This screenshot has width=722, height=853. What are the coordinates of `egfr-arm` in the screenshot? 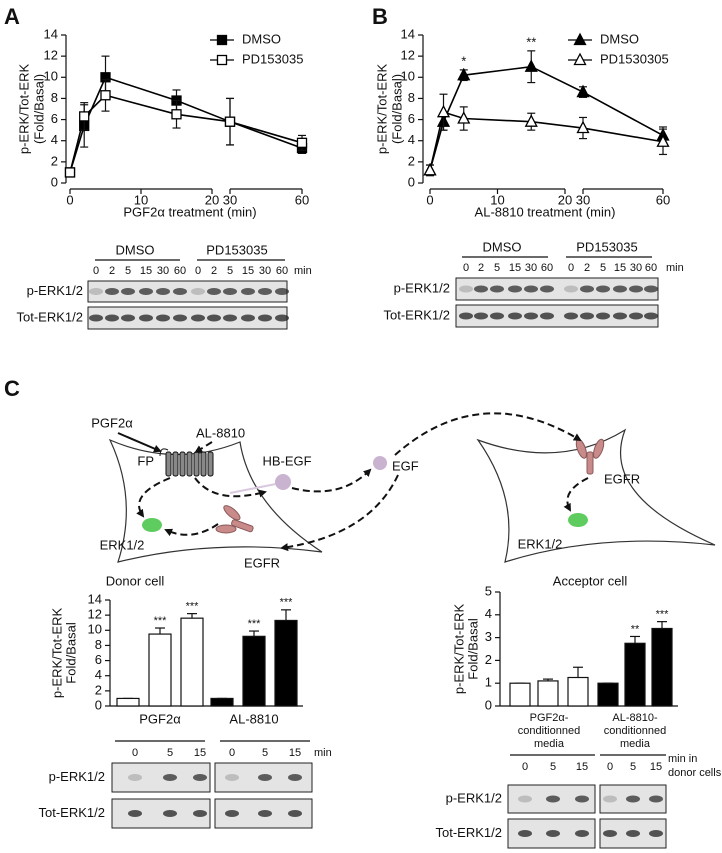 It's located at (599, 448).